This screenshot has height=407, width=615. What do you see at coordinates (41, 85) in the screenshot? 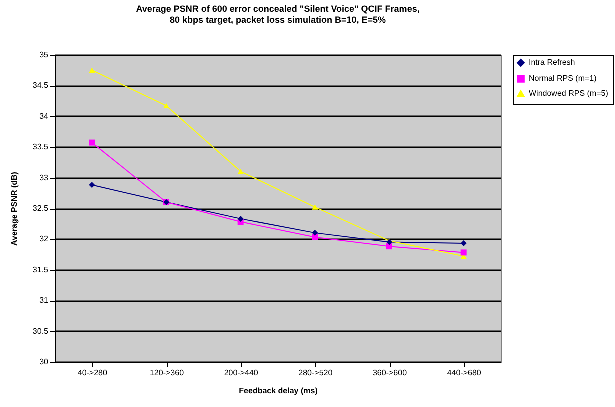
I see `y-tick-label: 34.5` at bounding box center [41, 85].